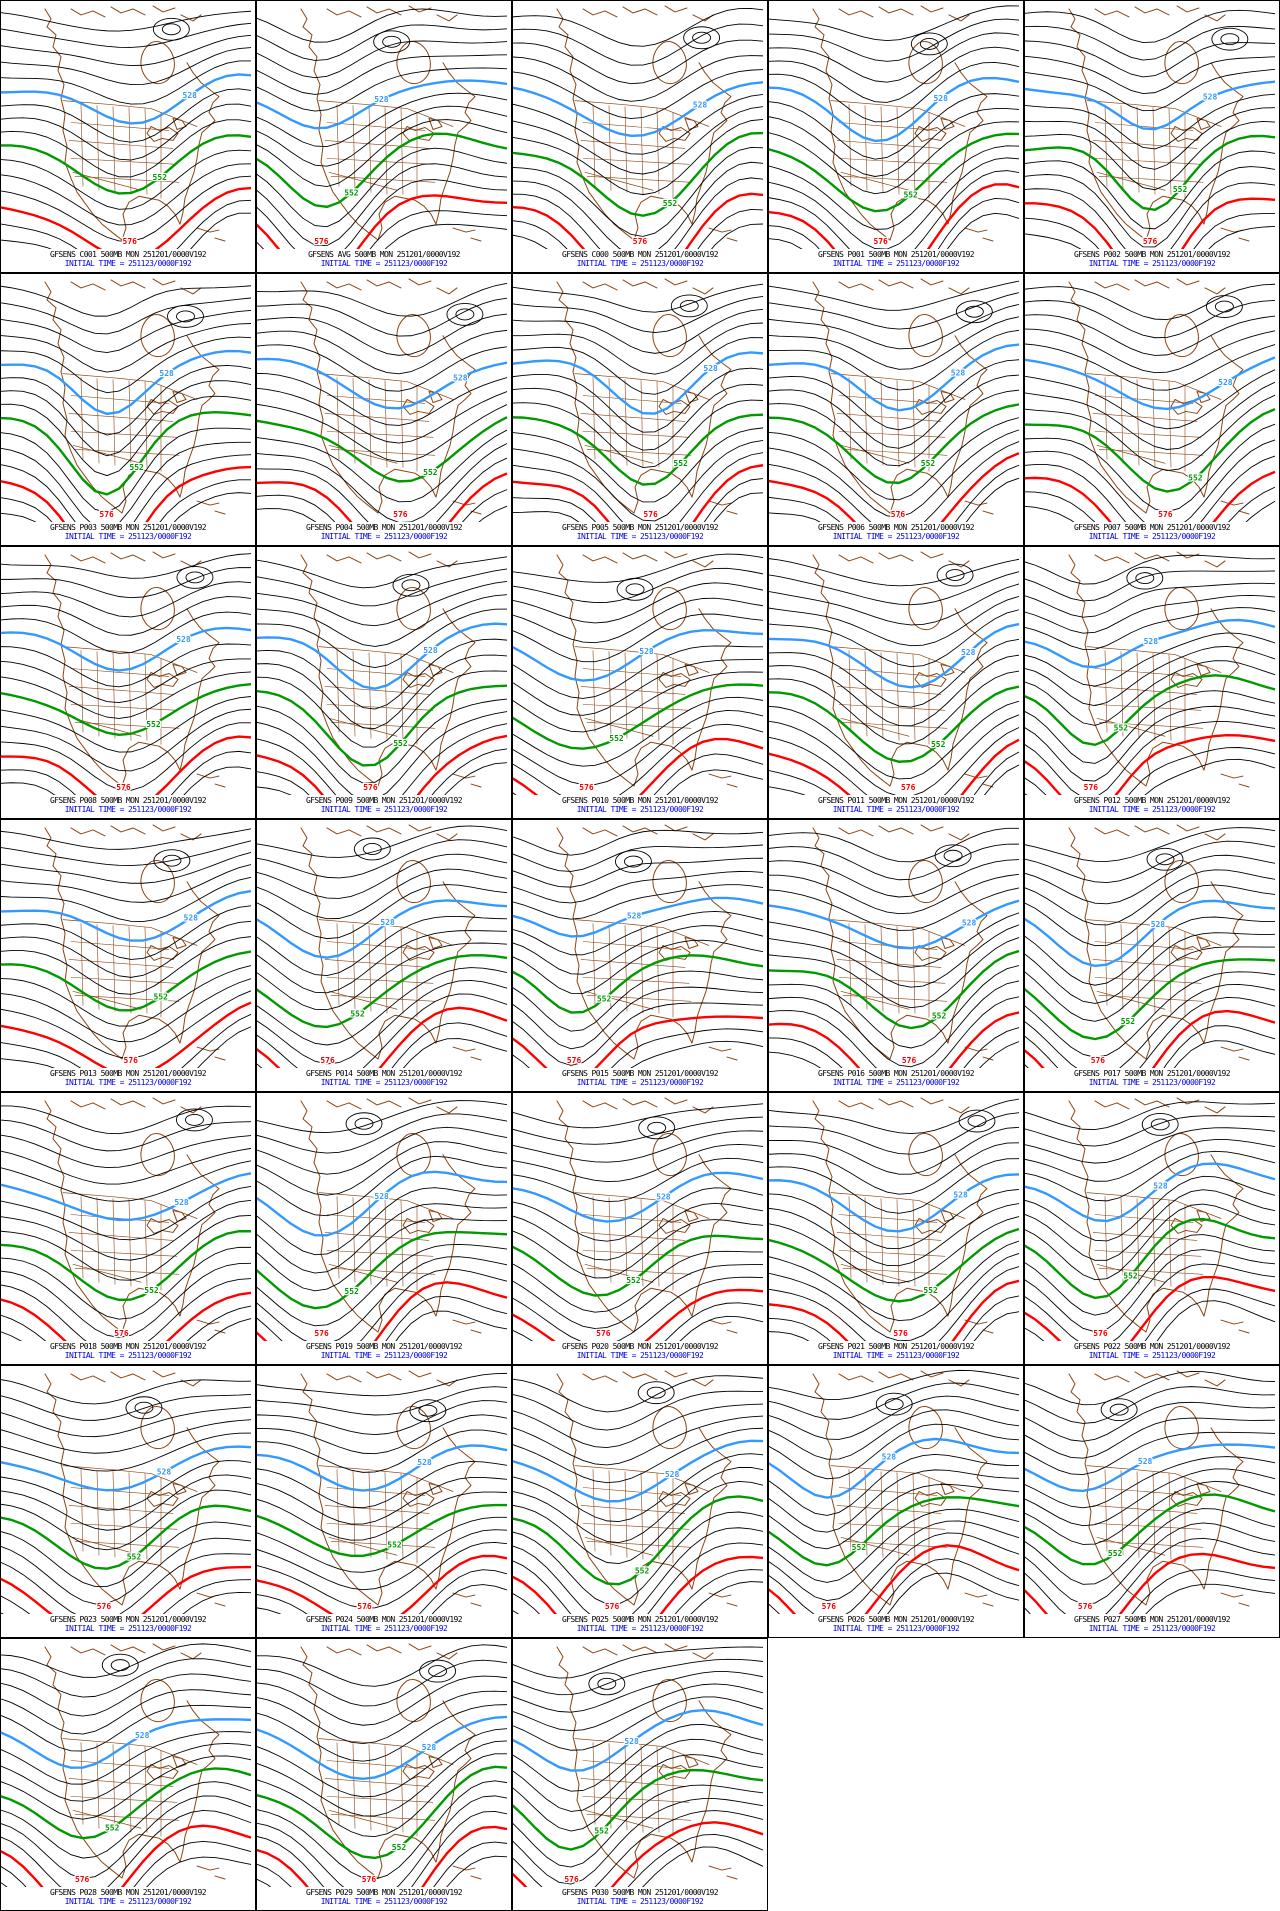  Describe the element at coordinates (384, 527) in the screenshot. I see `panel-title: GFSENS P004 500MB MON 251201/0000V192` at that location.